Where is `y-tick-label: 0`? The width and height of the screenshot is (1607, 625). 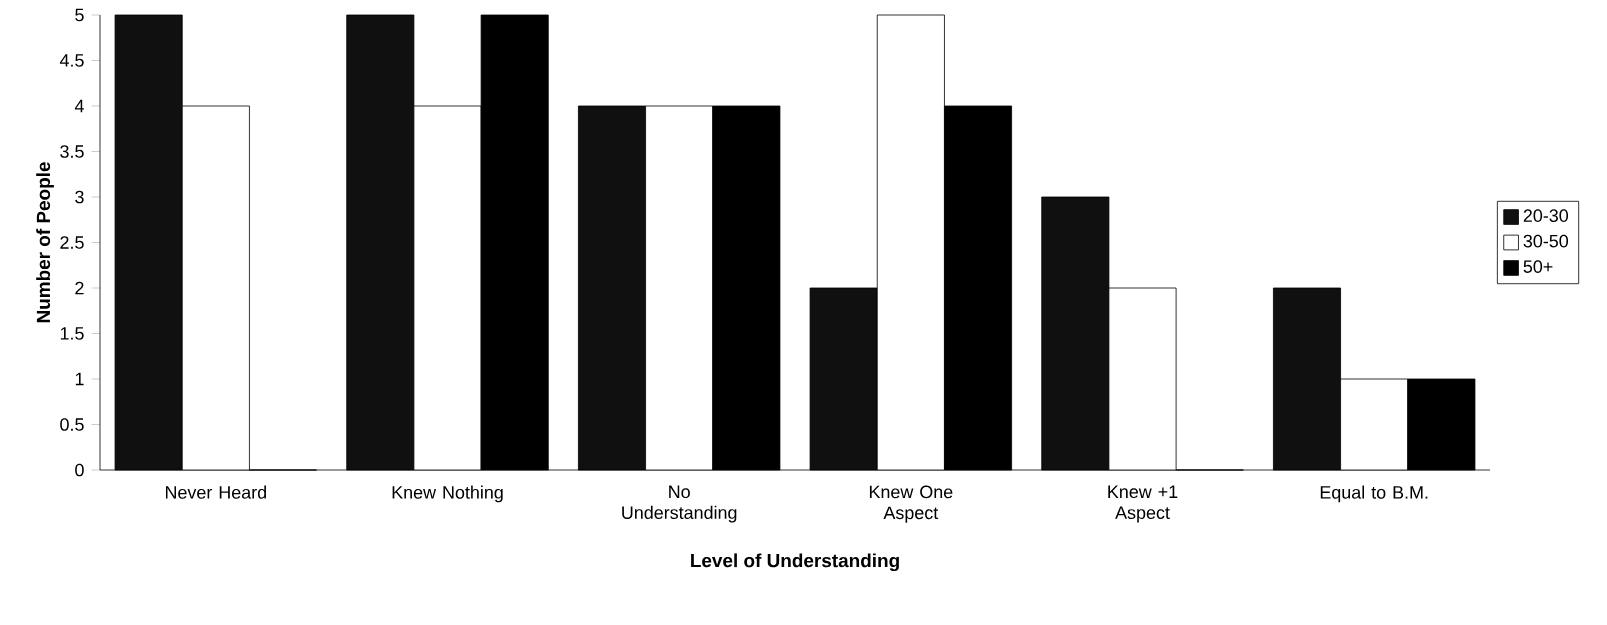 y-tick-label: 0 is located at coordinates (79, 470).